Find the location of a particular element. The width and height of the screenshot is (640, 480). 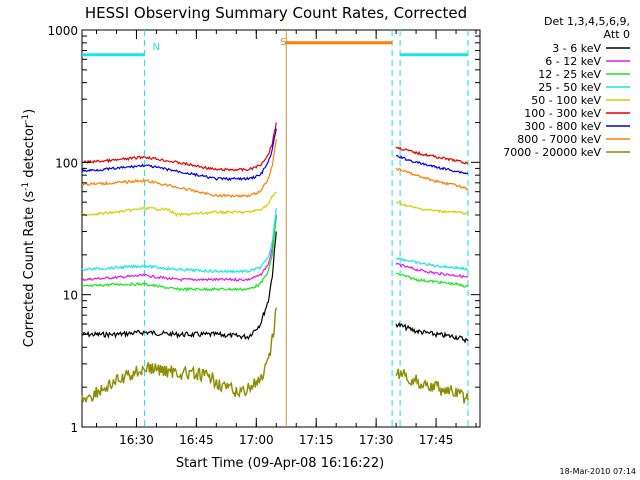

y-tick-label: 1 is located at coordinates (74, 428).